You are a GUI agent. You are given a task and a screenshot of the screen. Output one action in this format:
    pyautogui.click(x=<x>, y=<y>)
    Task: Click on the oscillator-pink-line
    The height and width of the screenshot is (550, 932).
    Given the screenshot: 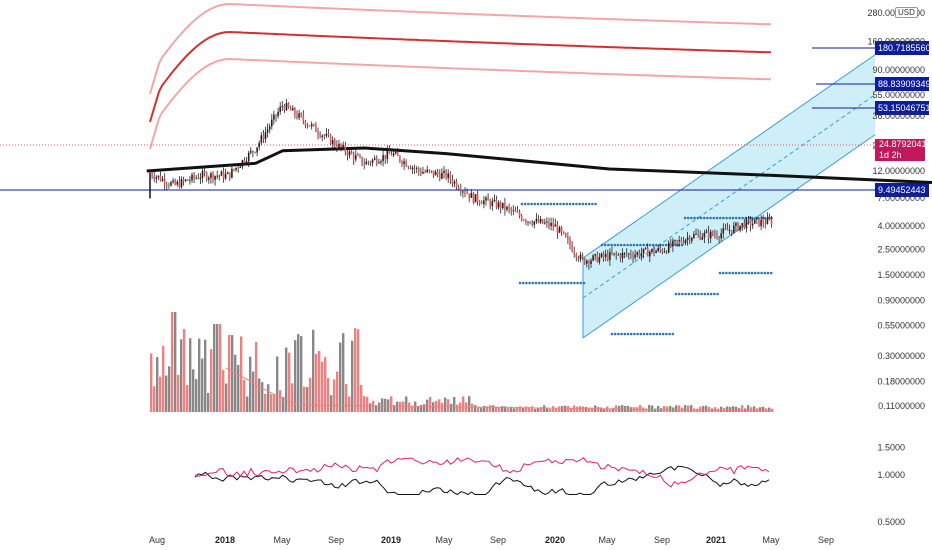 What is the action you would take?
    pyautogui.click(x=482, y=472)
    